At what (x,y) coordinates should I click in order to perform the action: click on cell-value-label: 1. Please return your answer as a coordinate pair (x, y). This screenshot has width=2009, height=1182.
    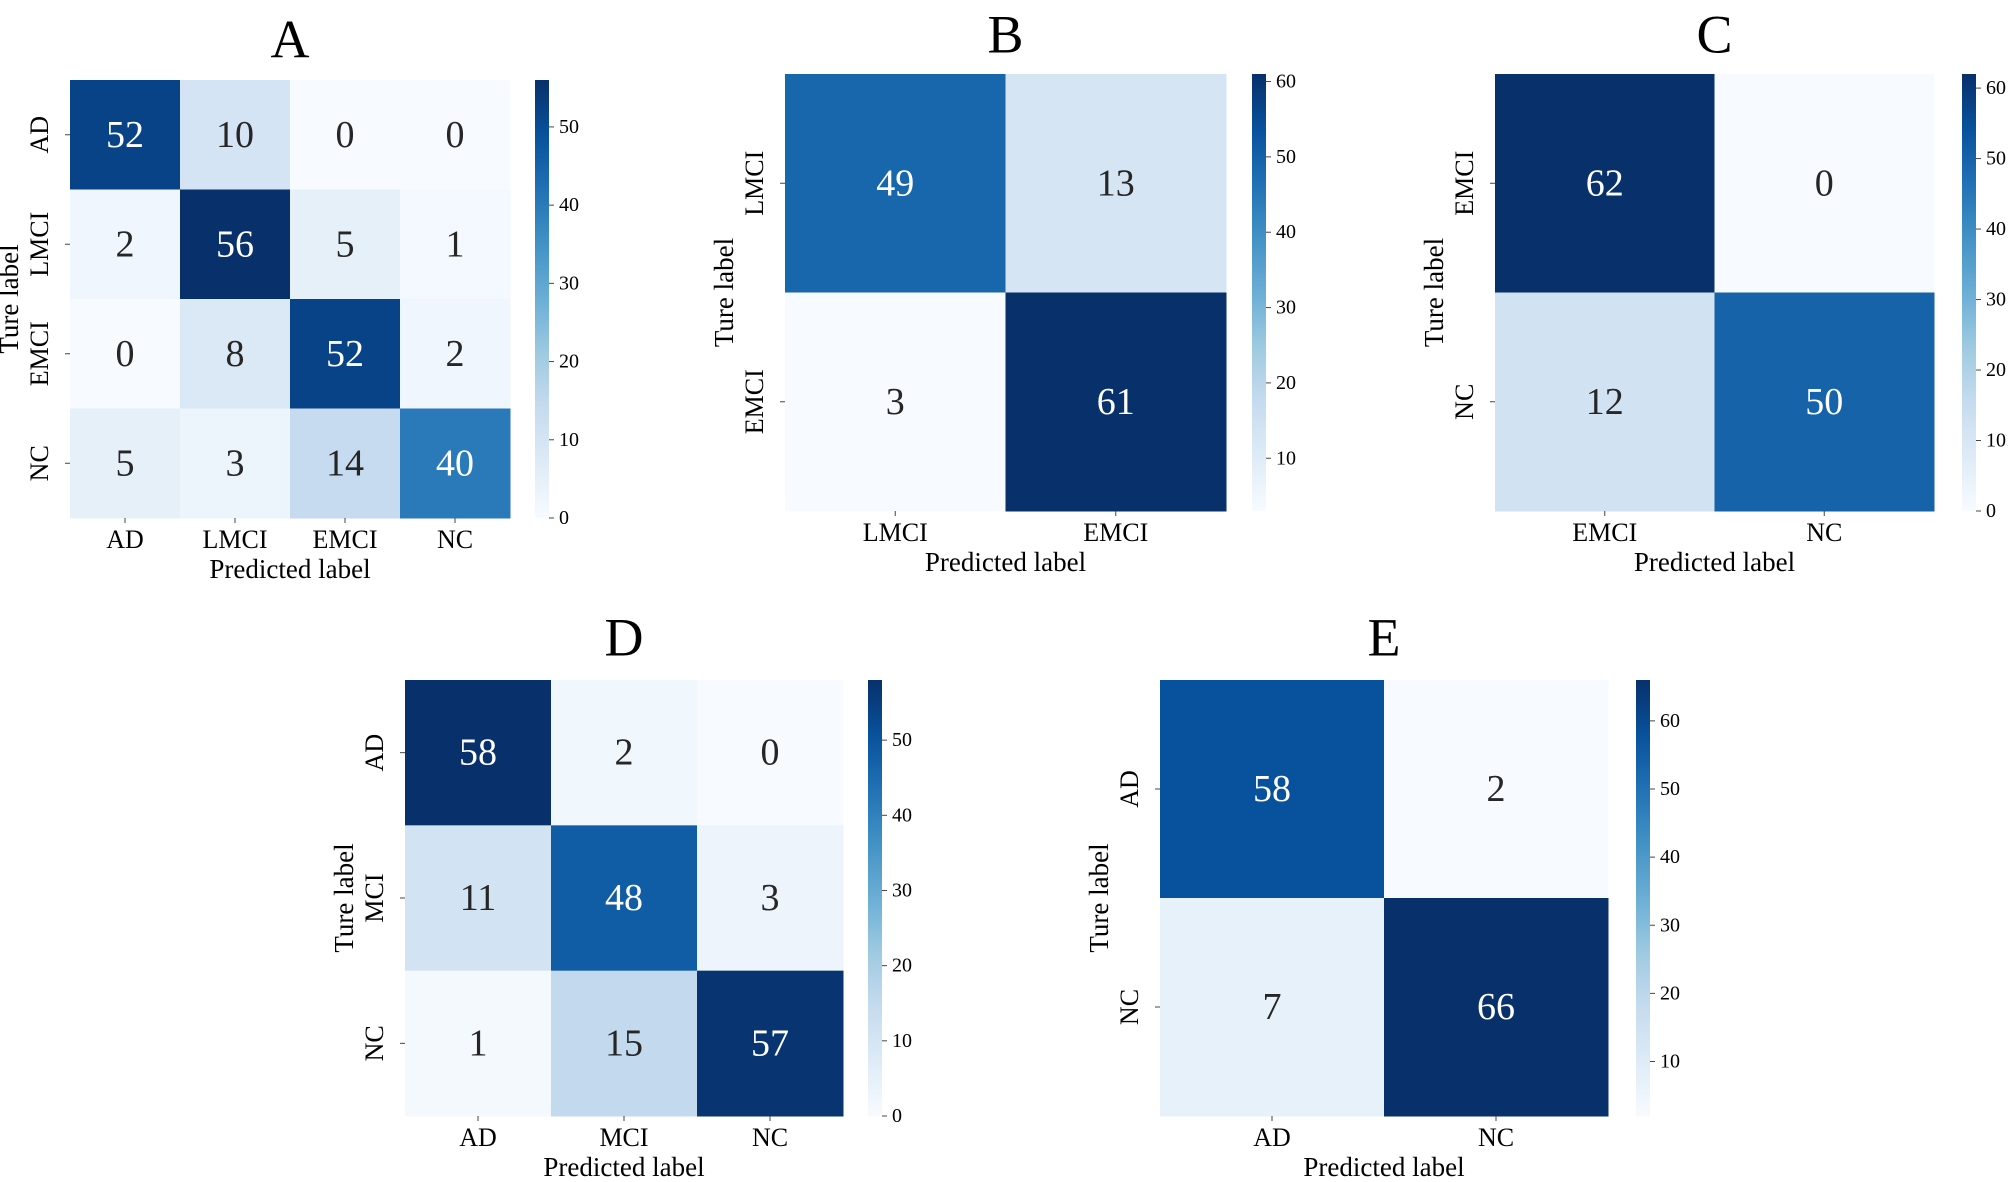
    Looking at the image, I should click on (455, 244).